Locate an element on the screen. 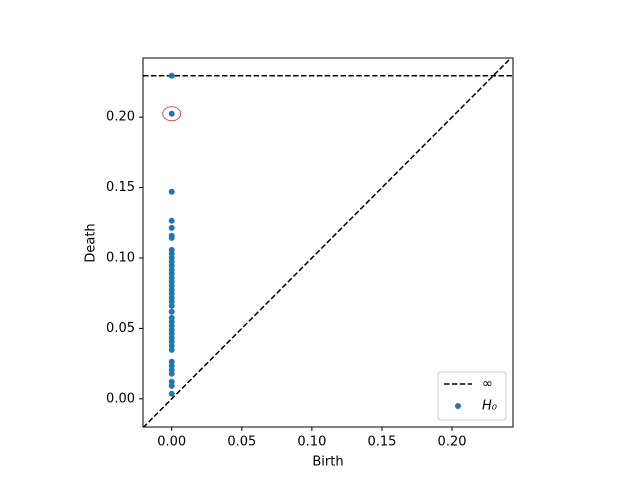 The height and width of the screenshot is (480, 640). x-tick-label: 0.05 is located at coordinates (241, 442).